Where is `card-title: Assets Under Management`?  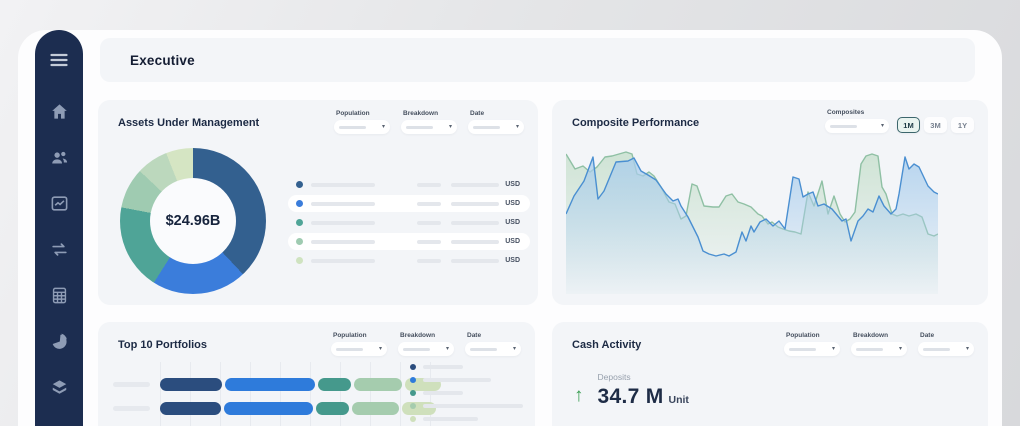 card-title: Assets Under Management is located at coordinates (189, 123).